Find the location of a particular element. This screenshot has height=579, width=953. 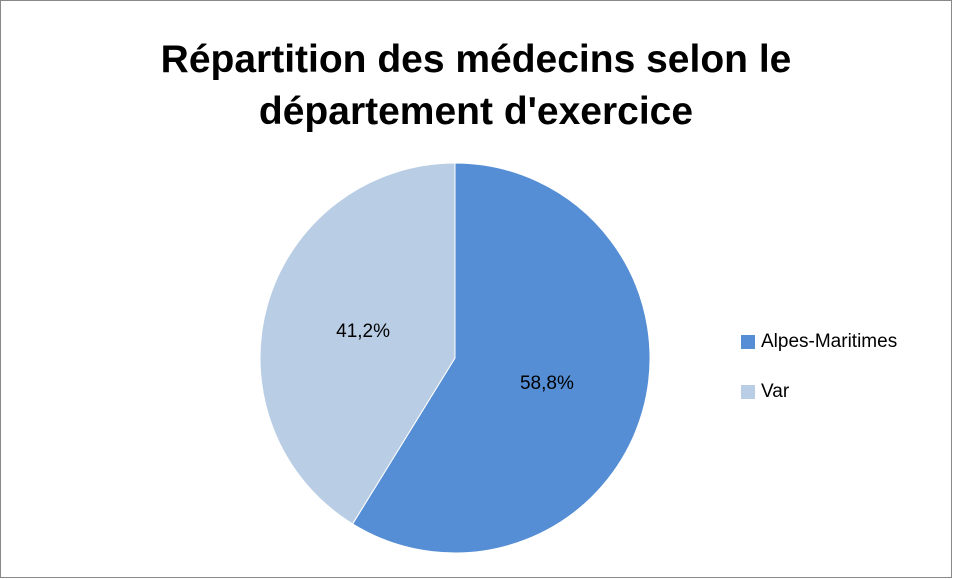

pie-slice is located at coordinates (357, 343).